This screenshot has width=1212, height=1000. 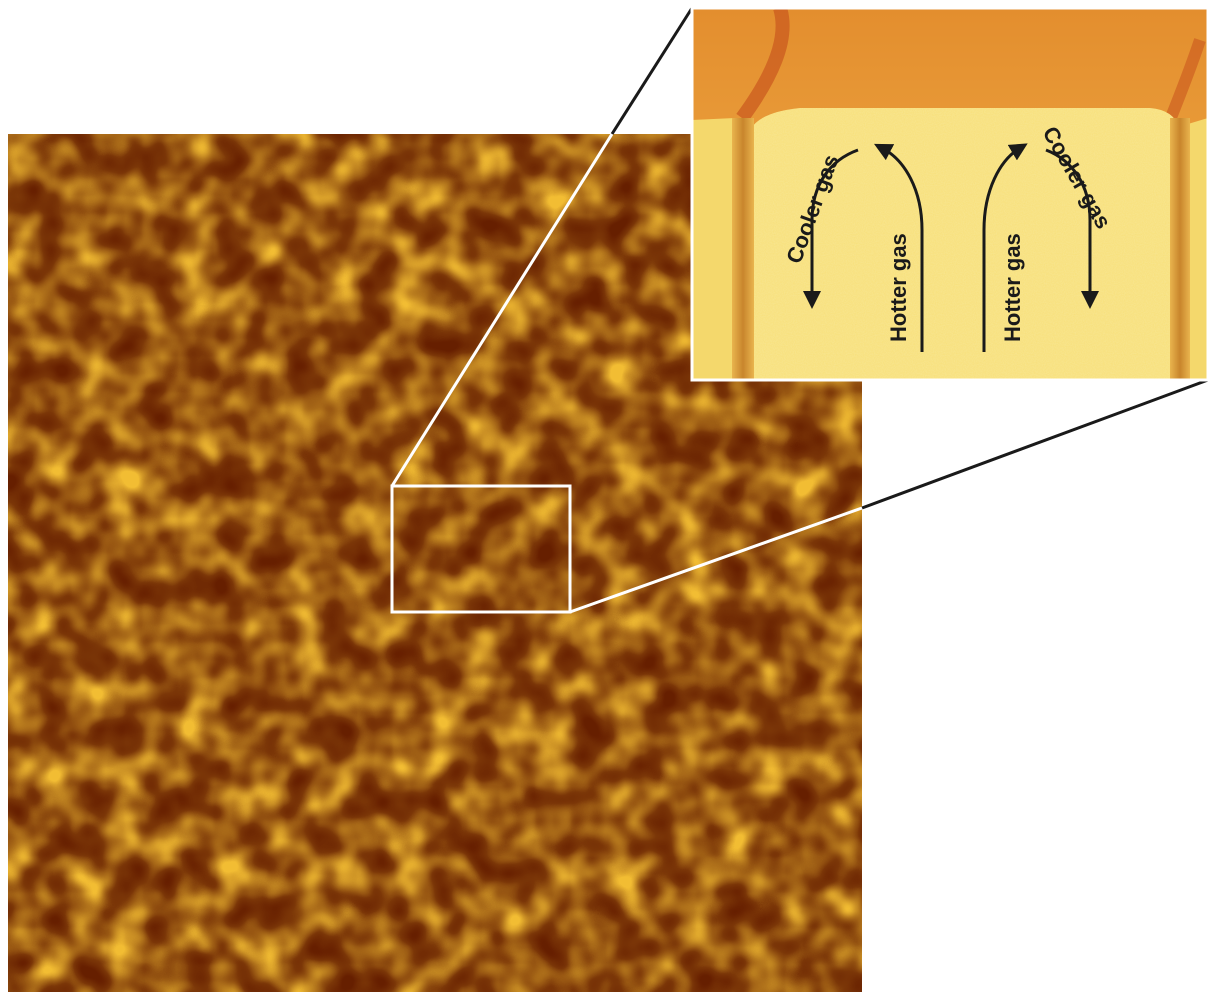 What do you see at coordinates (481, 549) in the screenshot?
I see `zoom-region-frame` at bounding box center [481, 549].